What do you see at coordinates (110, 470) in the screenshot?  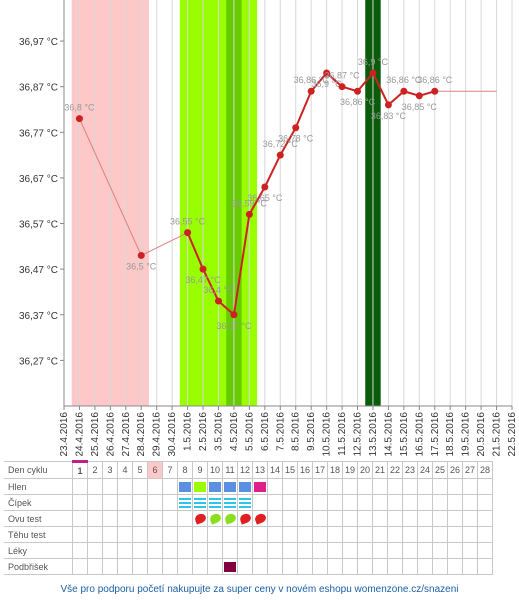 I see `grid-day-cell: 3` at bounding box center [110, 470].